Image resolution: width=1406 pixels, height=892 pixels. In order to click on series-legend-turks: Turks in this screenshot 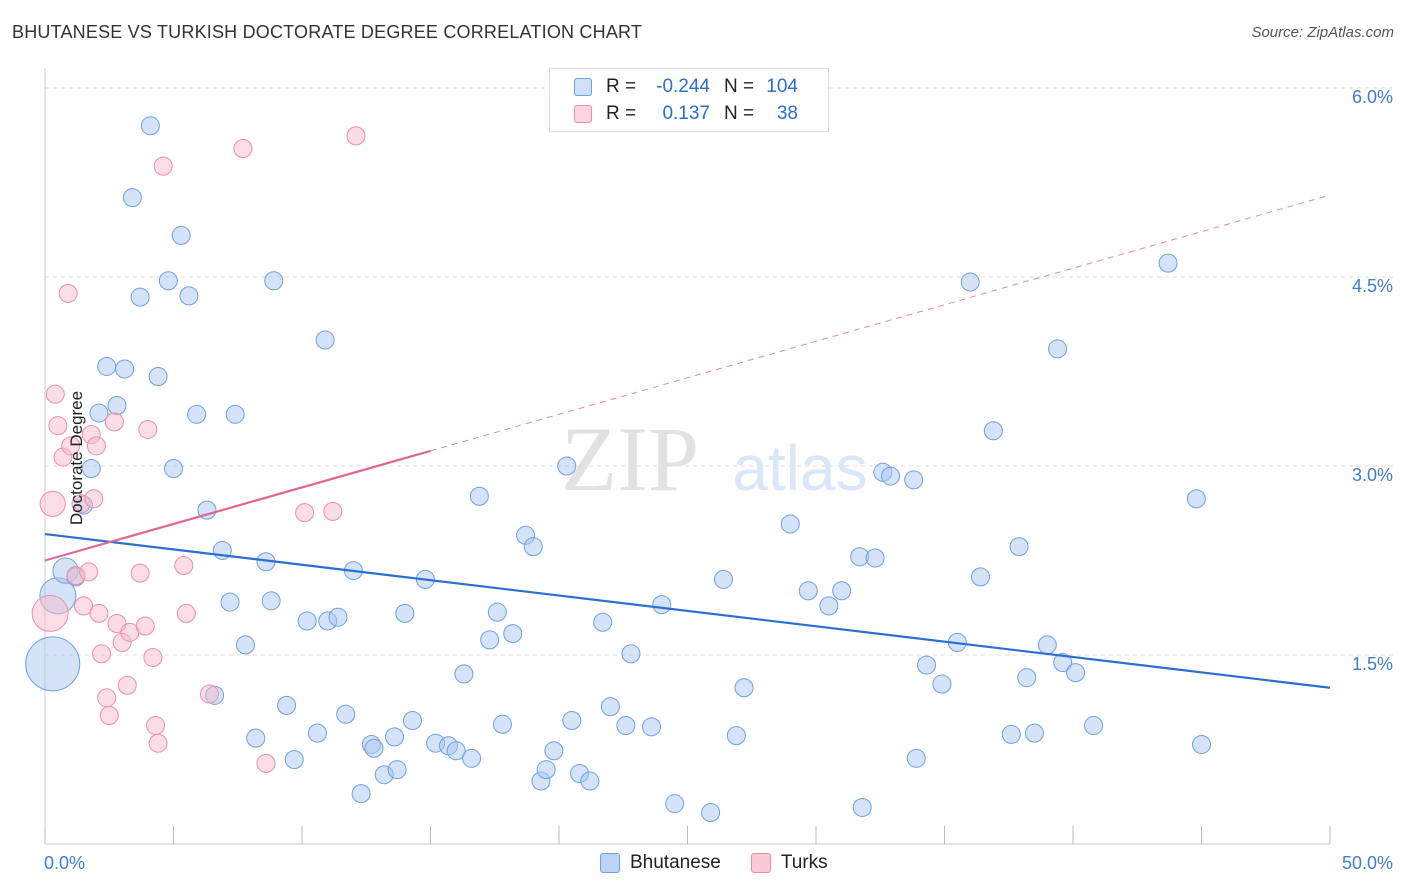, I will do `click(789, 863)`.